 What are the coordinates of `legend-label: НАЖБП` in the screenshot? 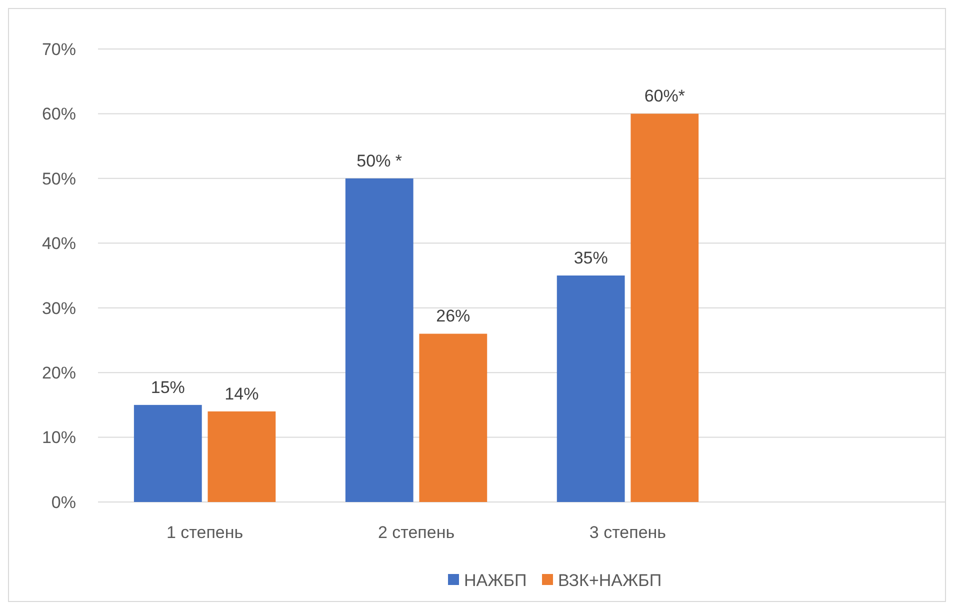 It's located at (495, 580).